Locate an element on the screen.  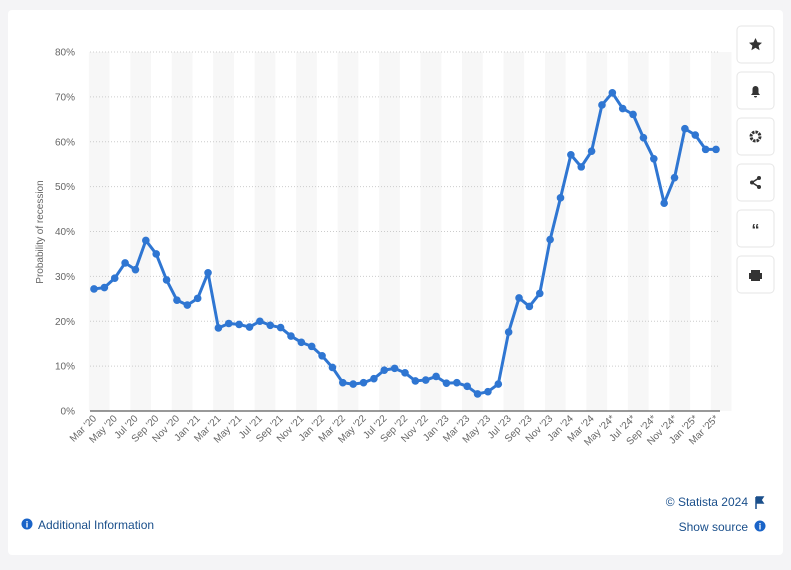
y-tick-label: 30% is located at coordinates (65, 277).